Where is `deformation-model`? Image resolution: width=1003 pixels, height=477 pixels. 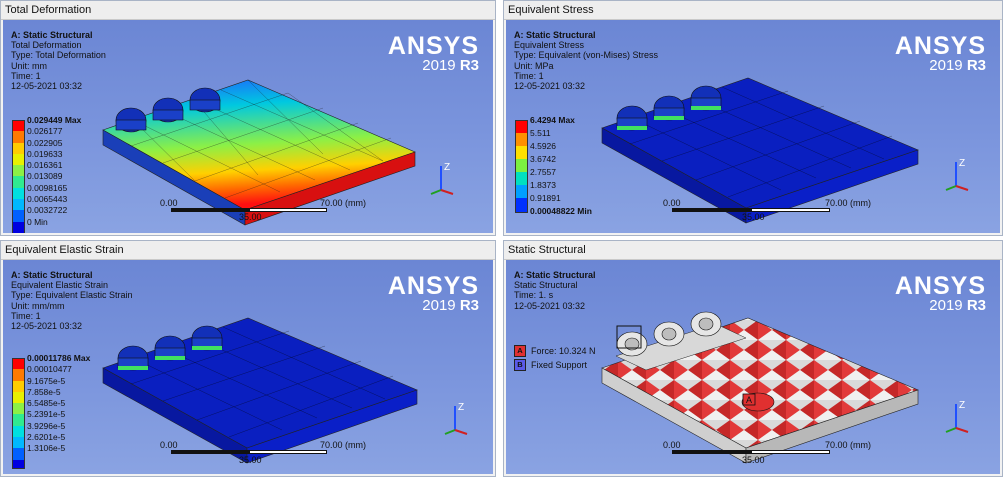
deformation-model is located at coordinates (259, 152).